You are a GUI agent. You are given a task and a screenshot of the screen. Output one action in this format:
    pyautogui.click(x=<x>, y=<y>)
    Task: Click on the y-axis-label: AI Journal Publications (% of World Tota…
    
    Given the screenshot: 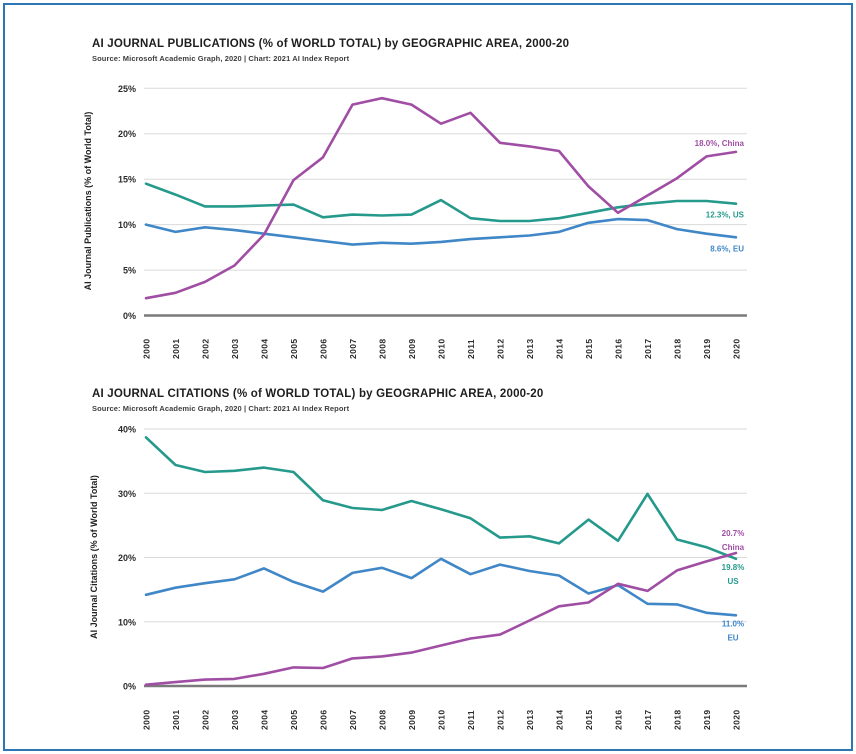 What is the action you would take?
    pyautogui.click(x=88, y=201)
    